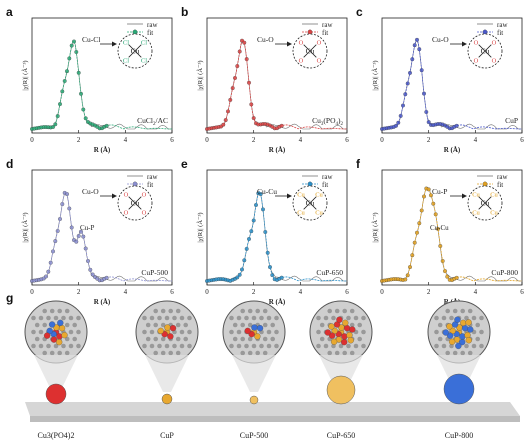 This screenshot has height=445, width=530. What do you see at coordinates (322, 124) in the screenshot?
I see `sample-label-part: 3` at bounding box center [322, 124].